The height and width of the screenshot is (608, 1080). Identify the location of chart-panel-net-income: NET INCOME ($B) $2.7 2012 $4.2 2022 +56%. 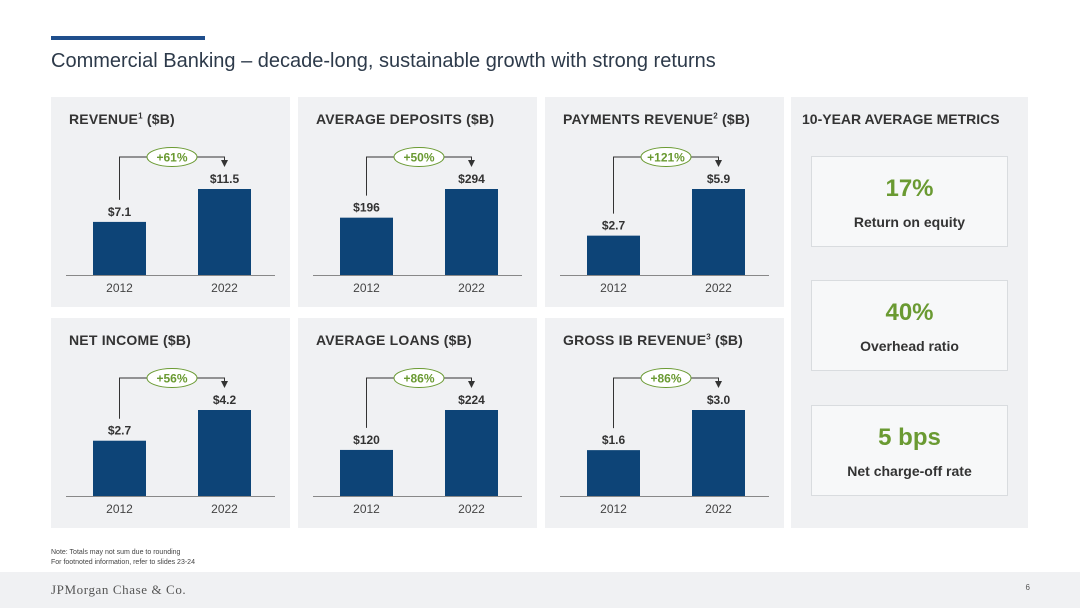
(170, 423).